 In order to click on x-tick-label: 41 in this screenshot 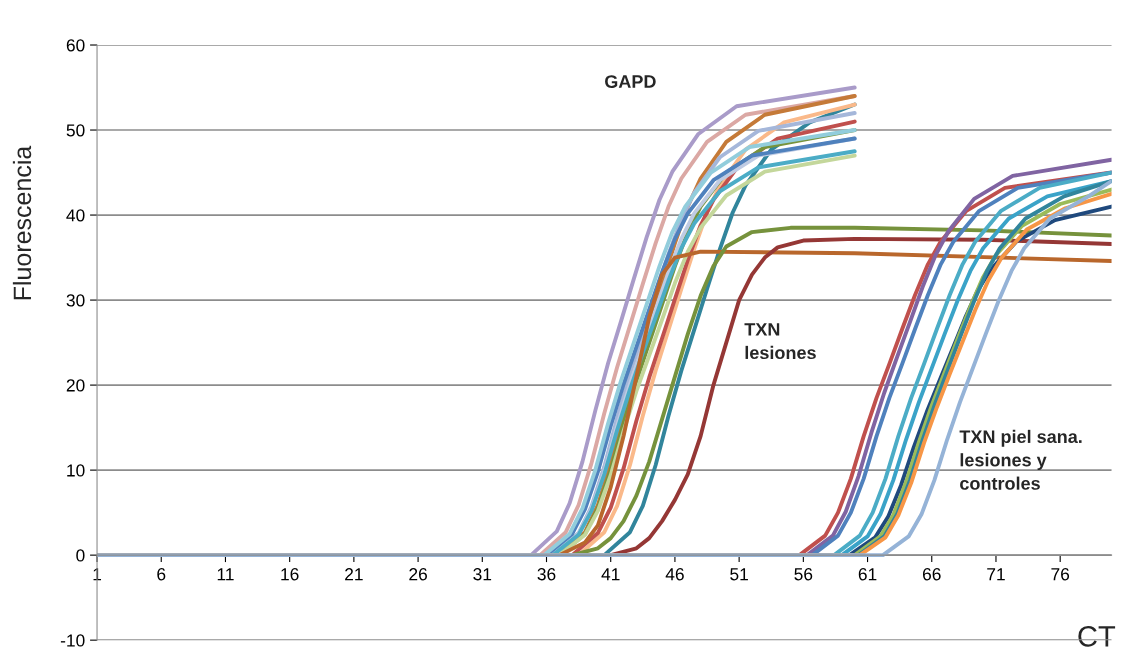, I will do `click(610, 574)`.